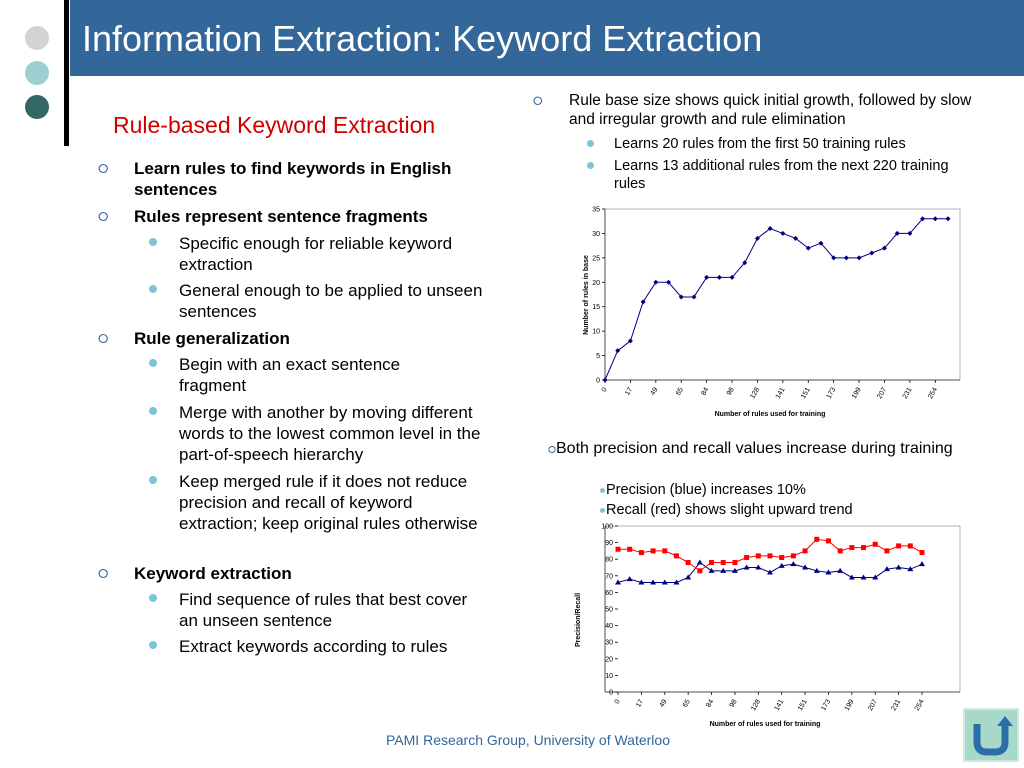  What do you see at coordinates (850, 705) in the screenshot?
I see `x-tick-label: 199` at bounding box center [850, 705].